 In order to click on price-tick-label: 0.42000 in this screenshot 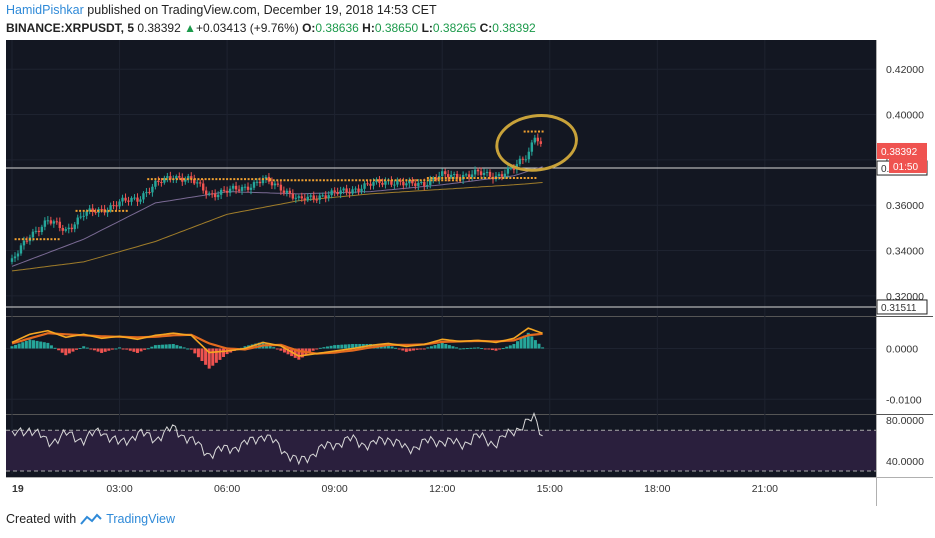, I will do `click(905, 70)`.